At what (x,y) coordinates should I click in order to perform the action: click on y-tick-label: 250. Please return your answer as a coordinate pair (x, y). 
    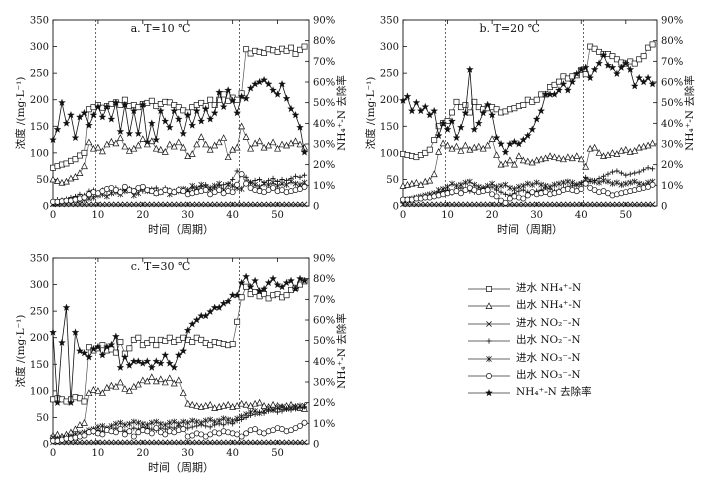
    Looking at the image, I should click on (39, 312).